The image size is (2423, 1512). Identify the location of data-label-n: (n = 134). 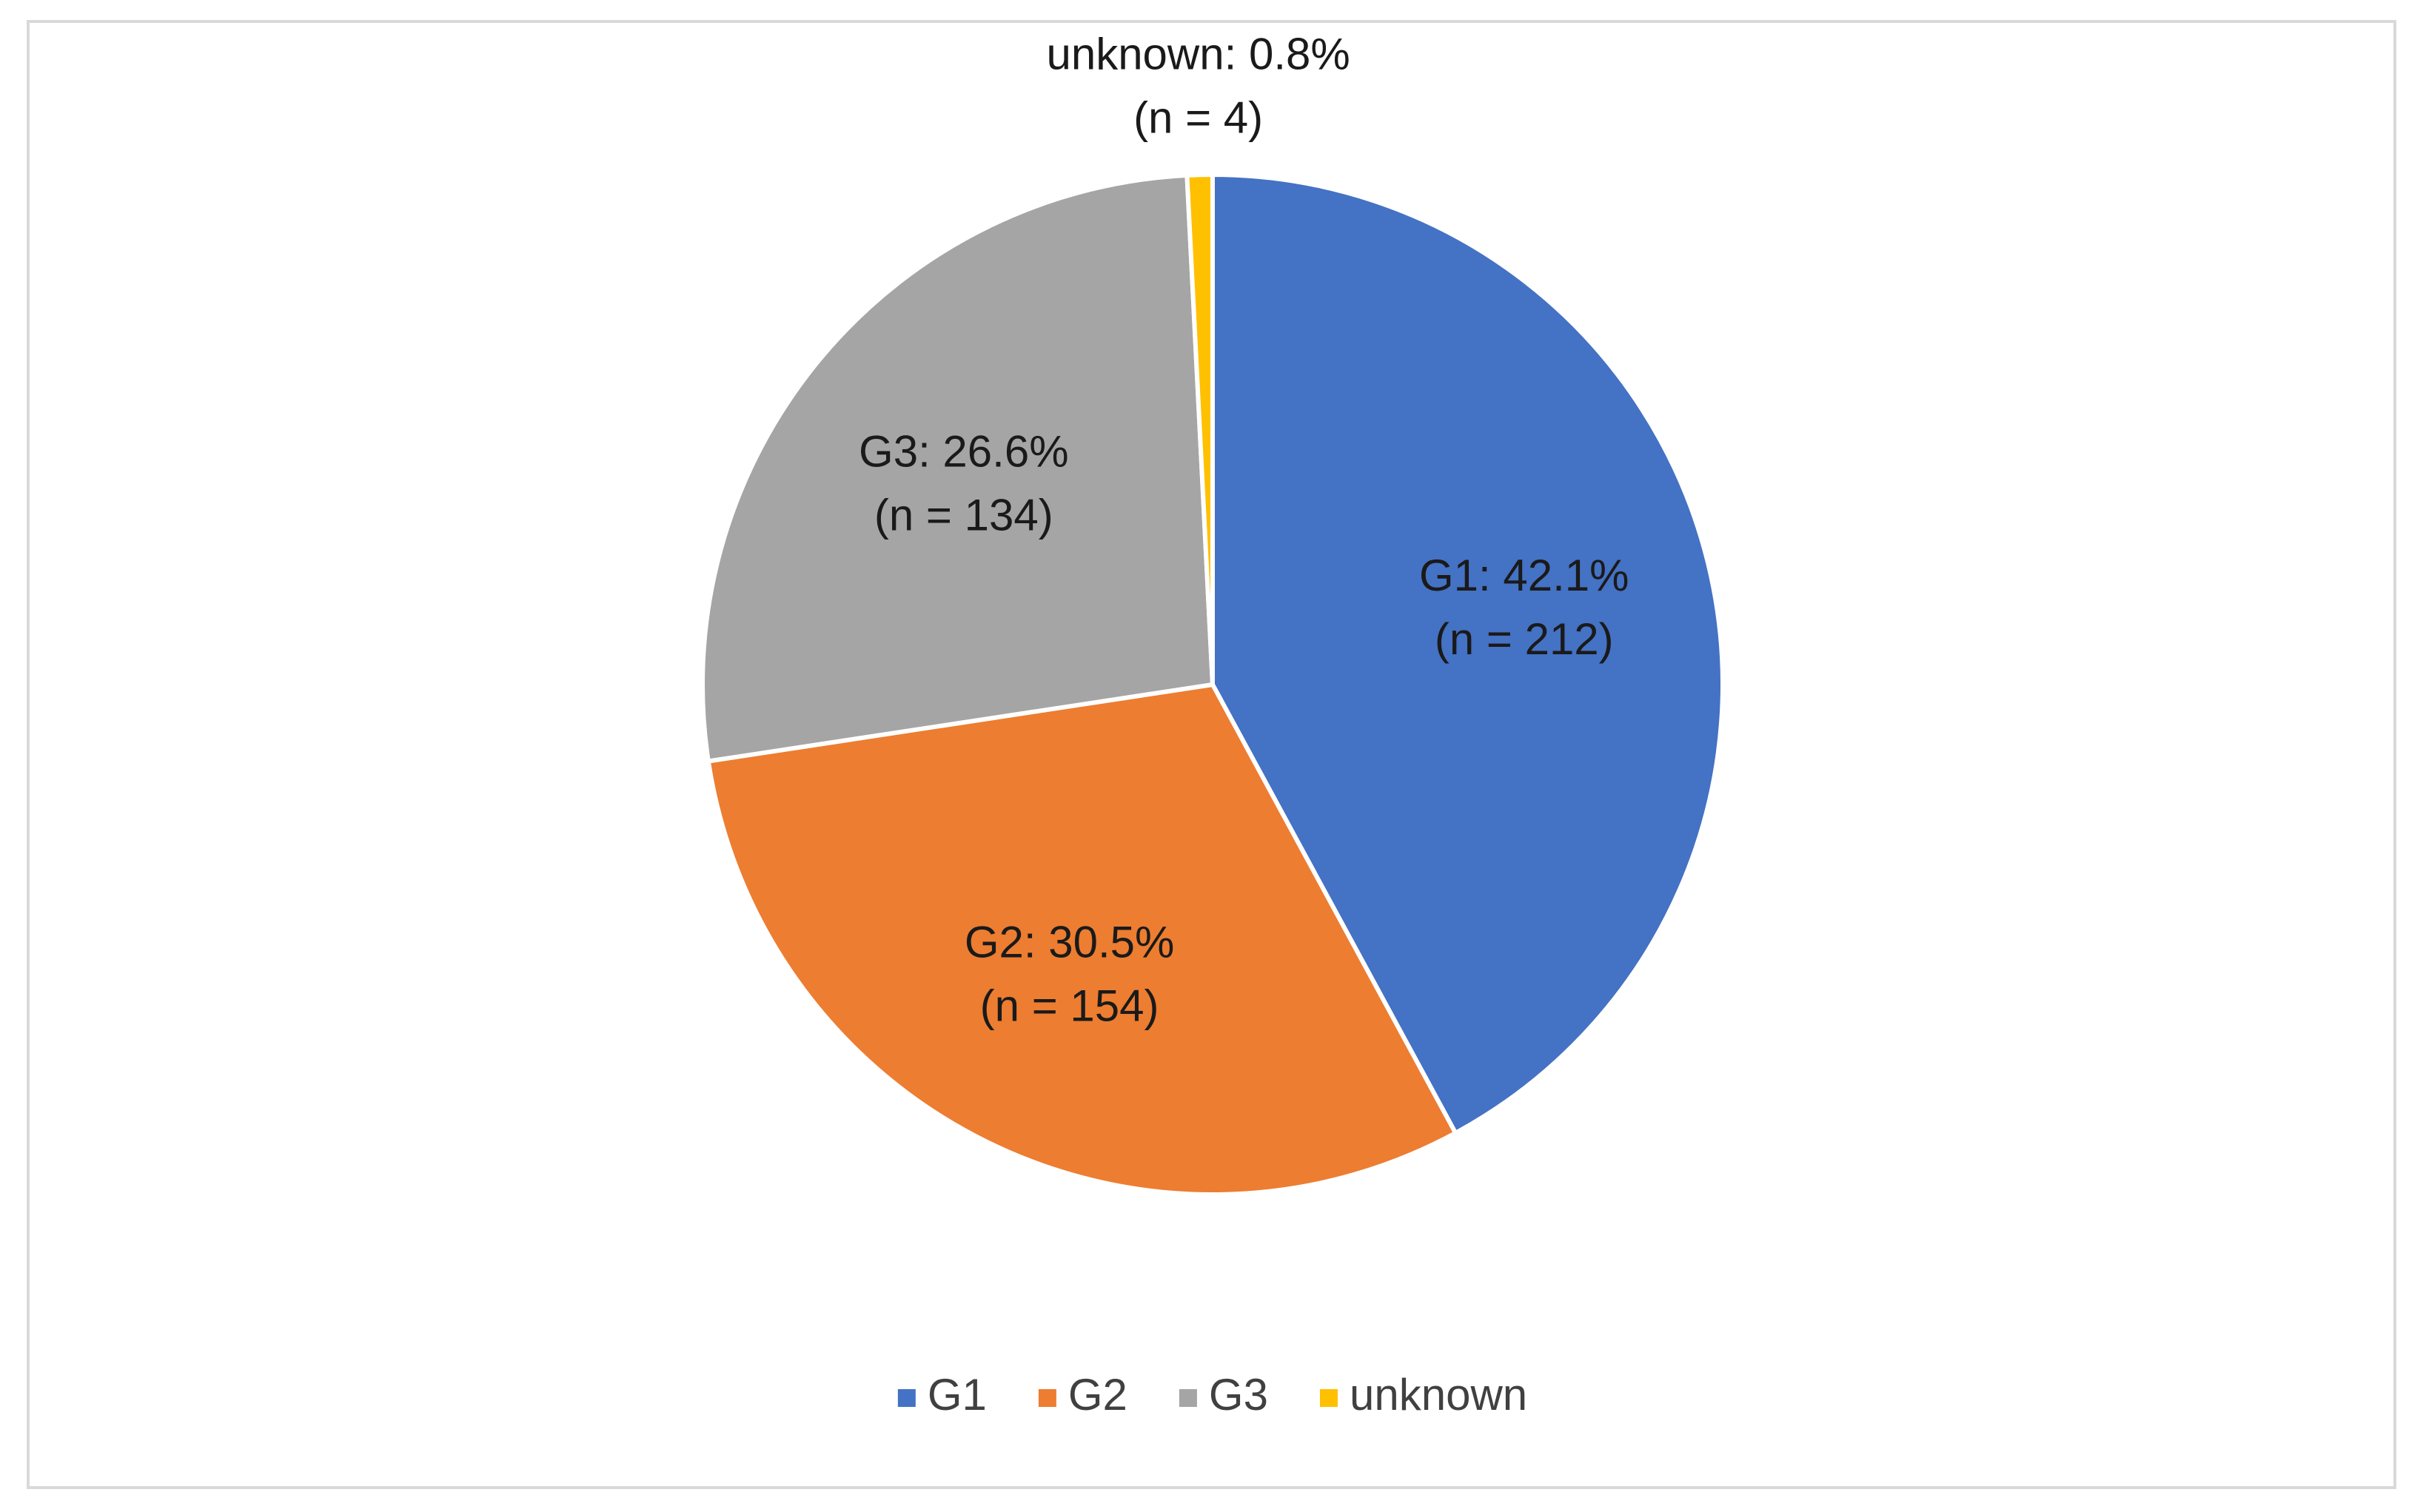
(963, 515).